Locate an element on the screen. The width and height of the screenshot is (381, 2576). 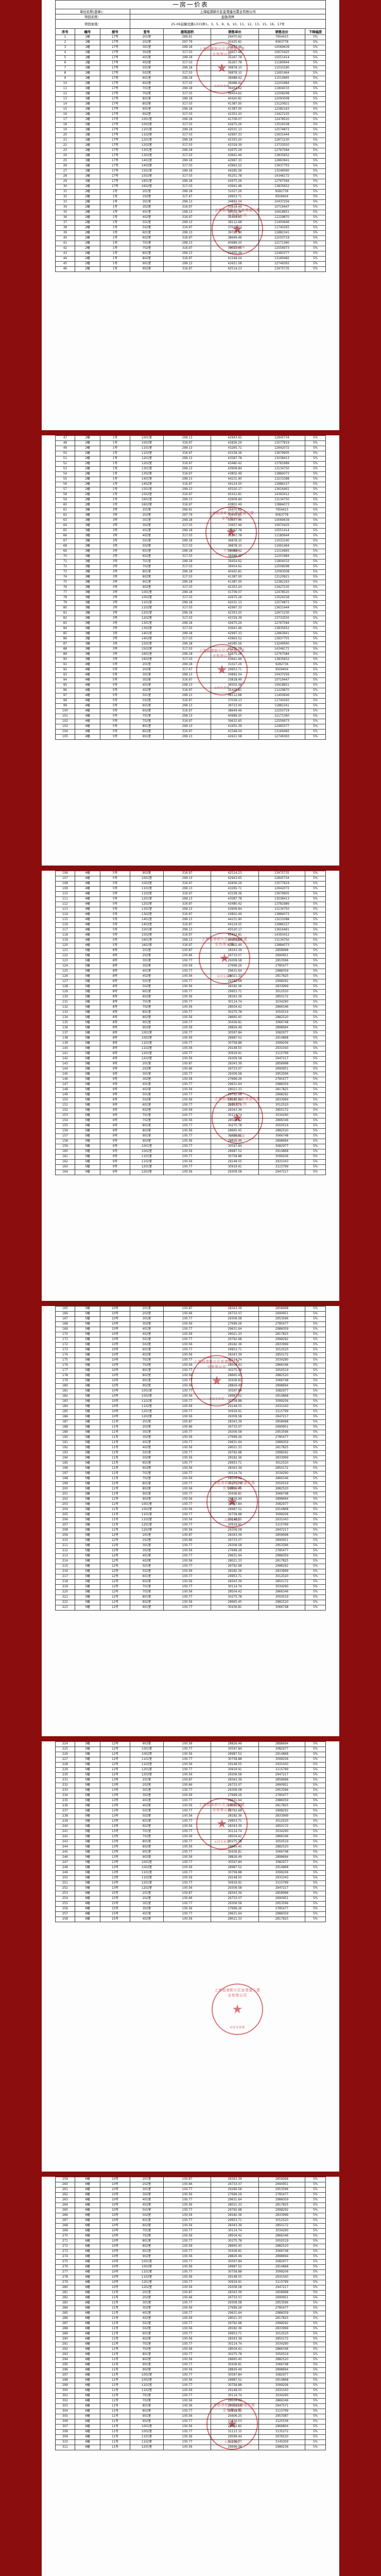
cell-area: 100.87 is located at coordinates (187, 1064).